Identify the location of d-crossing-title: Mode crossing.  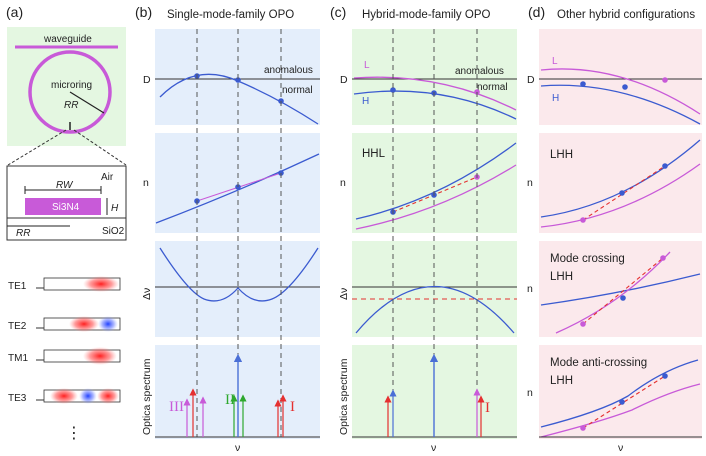
(587, 259).